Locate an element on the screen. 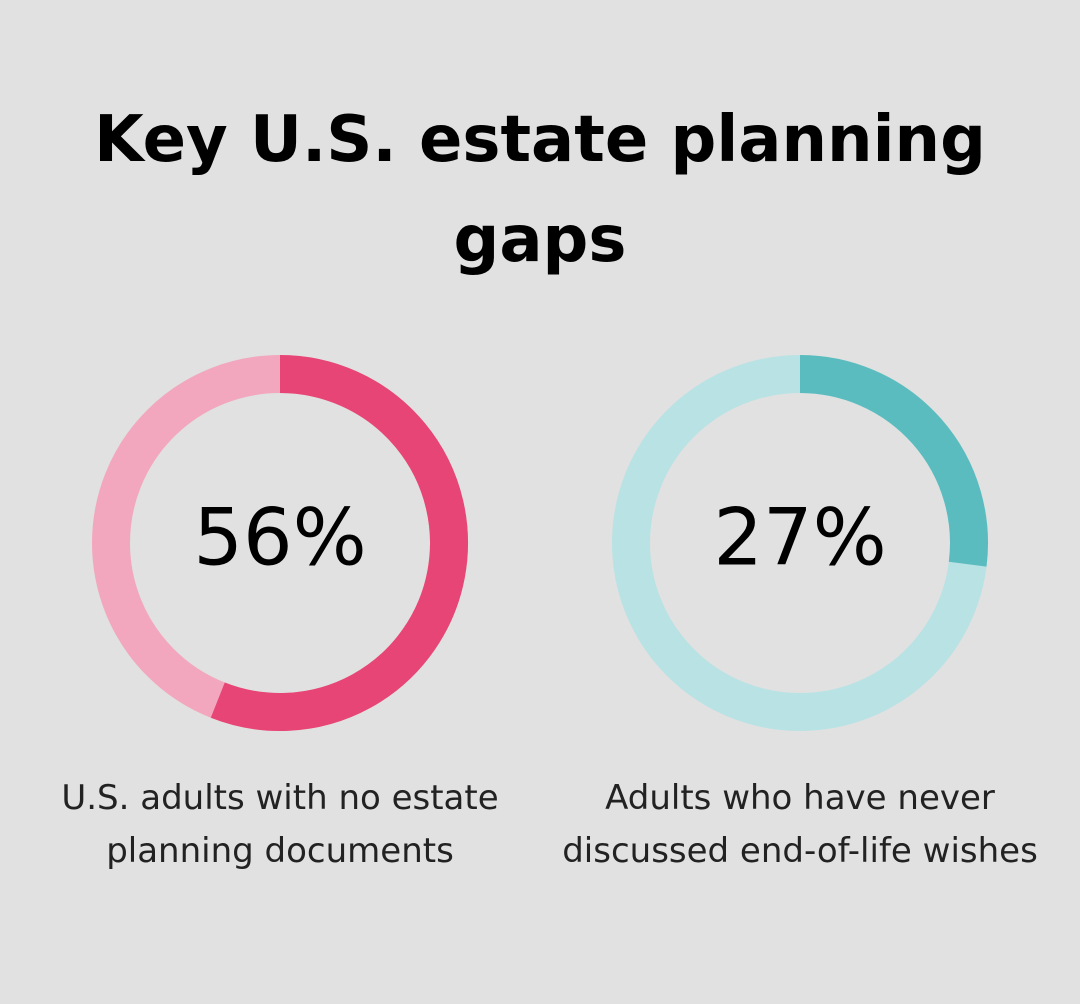 The height and width of the screenshot is (1004, 1080). value-label: 27% is located at coordinates (799, 538).